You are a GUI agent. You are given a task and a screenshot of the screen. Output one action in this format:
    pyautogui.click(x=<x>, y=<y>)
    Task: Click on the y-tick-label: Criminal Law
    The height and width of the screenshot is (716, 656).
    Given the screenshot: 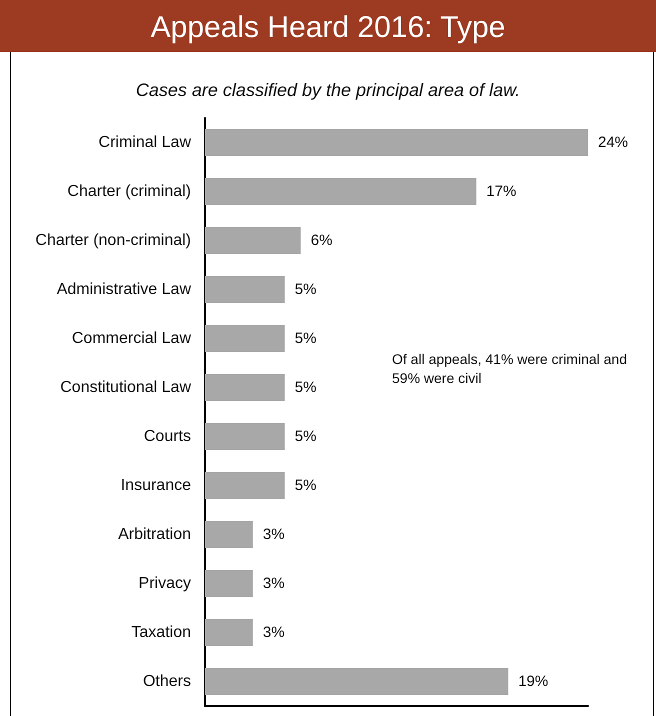 What is the action you would take?
    pyautogui.click(x=145, y=142)
    